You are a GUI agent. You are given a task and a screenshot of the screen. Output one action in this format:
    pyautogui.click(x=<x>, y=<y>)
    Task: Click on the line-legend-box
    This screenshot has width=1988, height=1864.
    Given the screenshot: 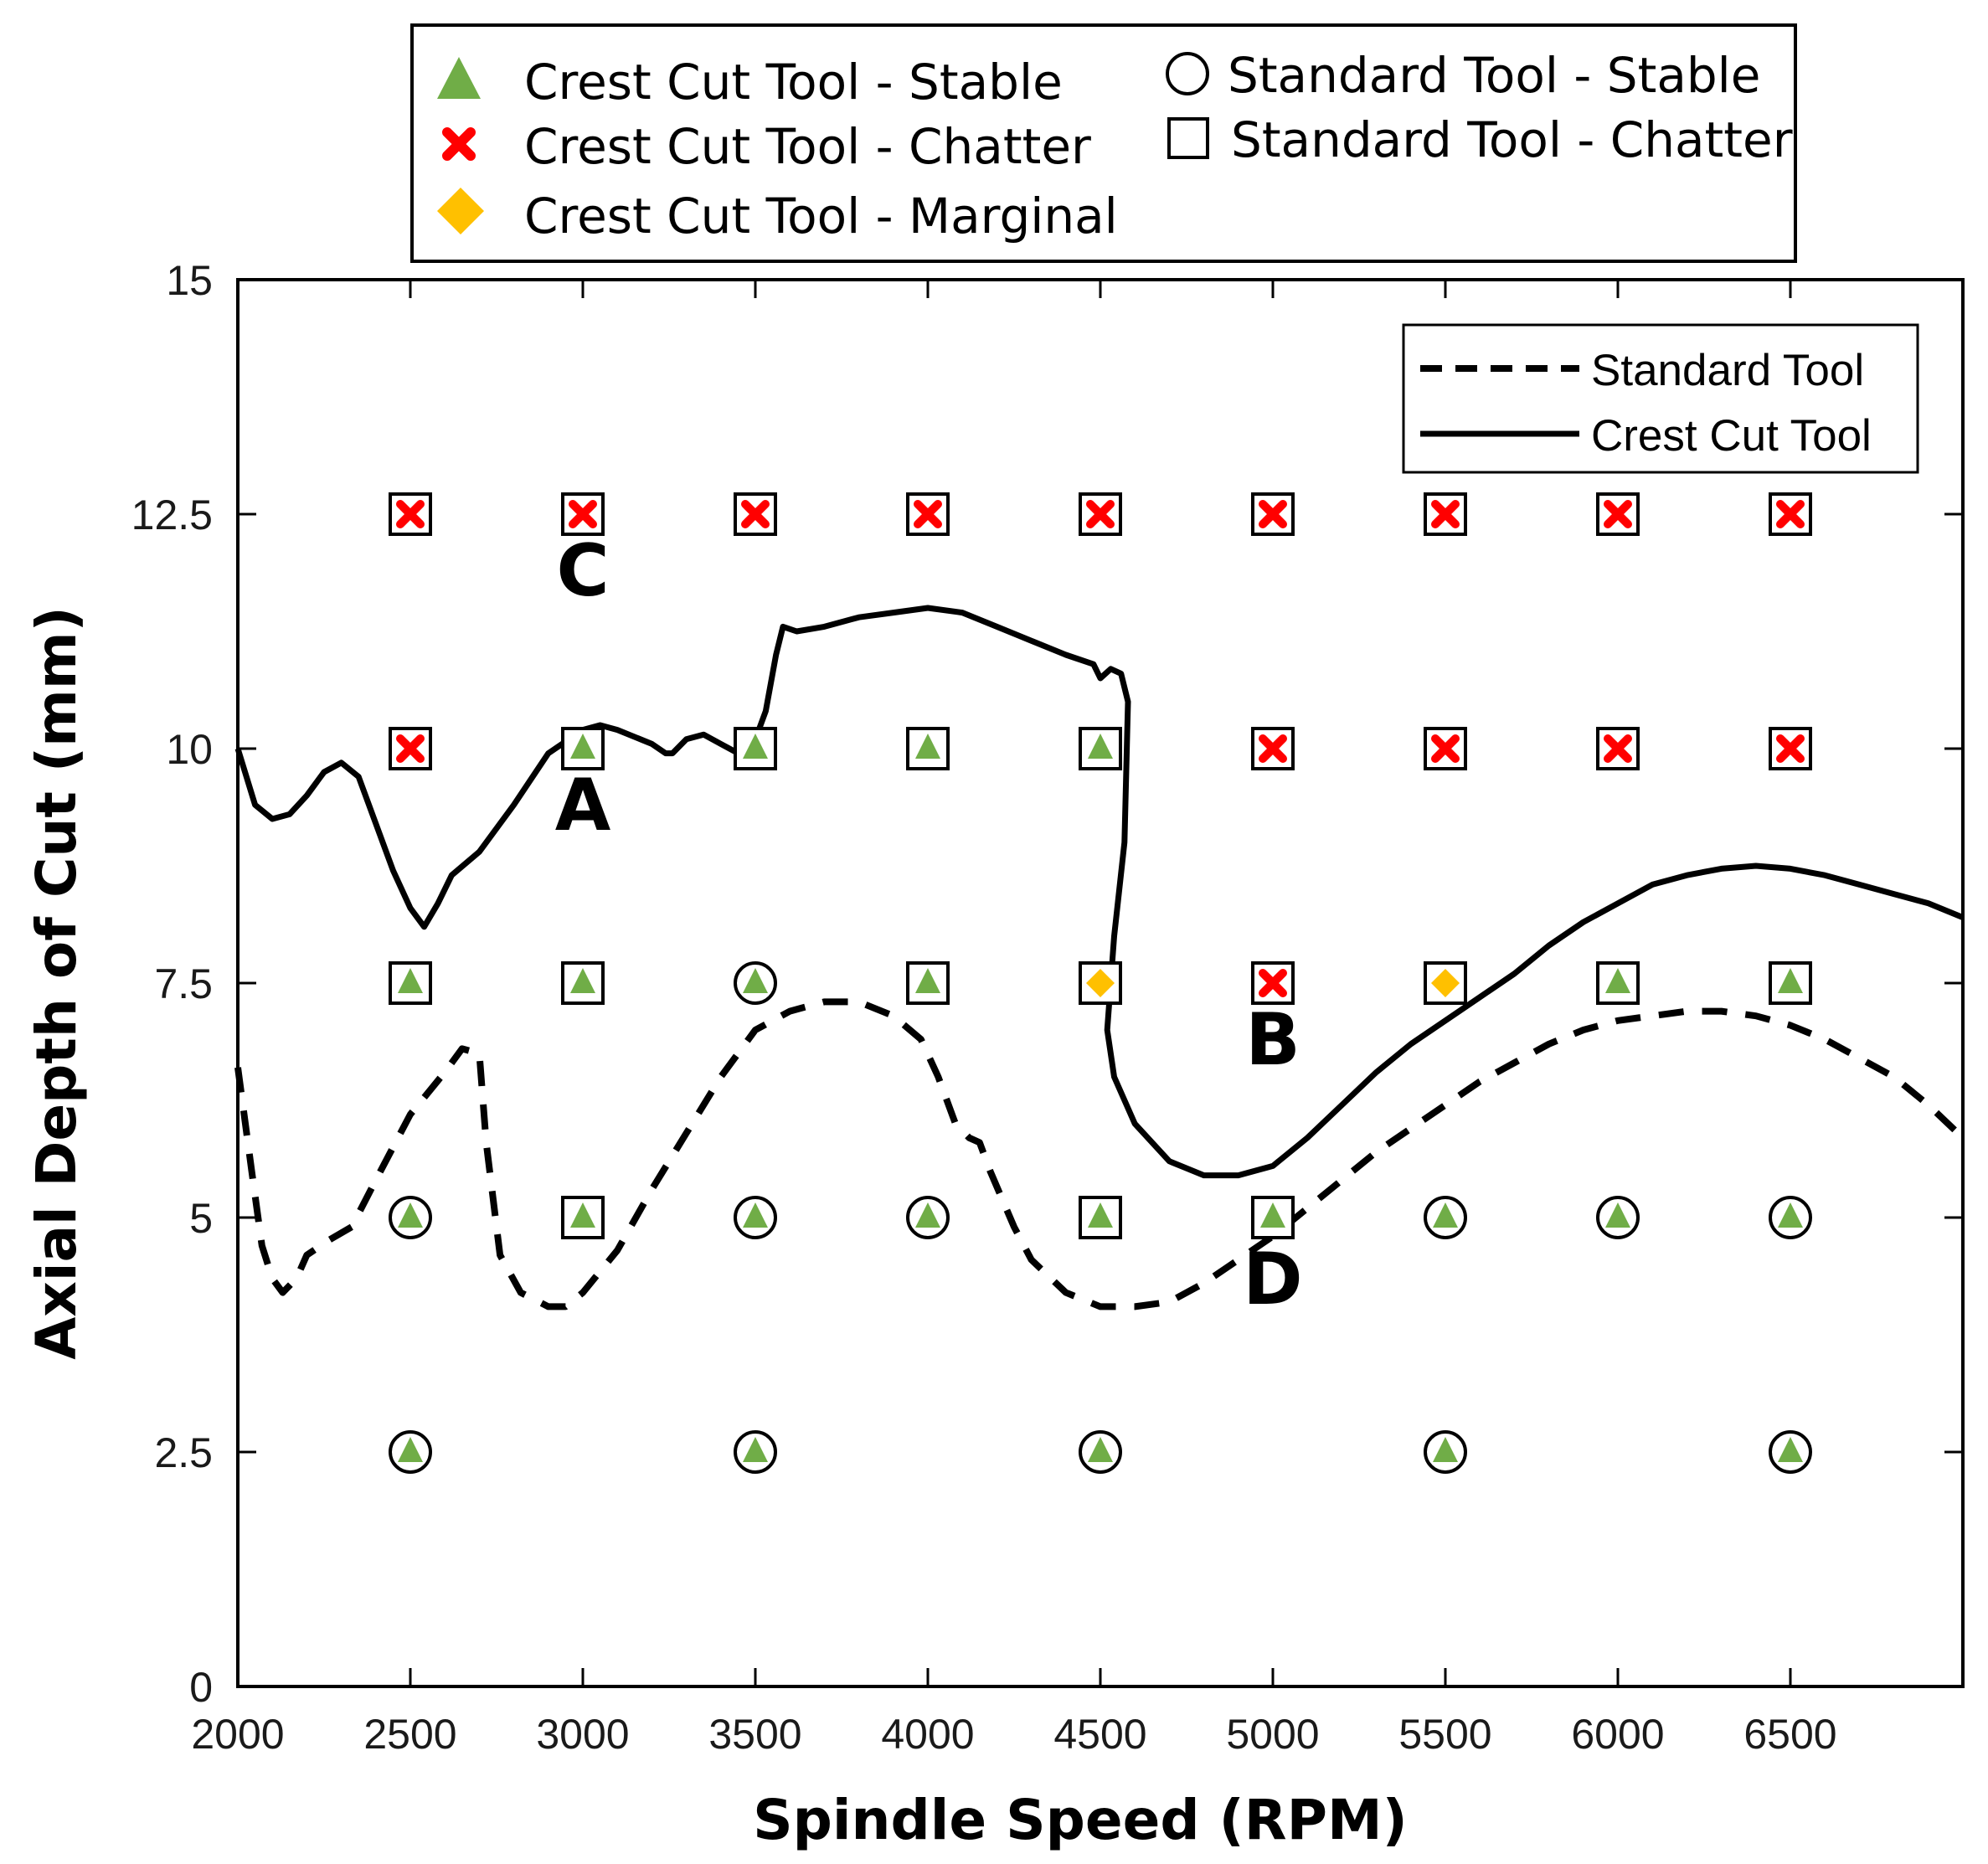 What is the action you would take?
    pyautogui.click(x=1660, y=398)
    